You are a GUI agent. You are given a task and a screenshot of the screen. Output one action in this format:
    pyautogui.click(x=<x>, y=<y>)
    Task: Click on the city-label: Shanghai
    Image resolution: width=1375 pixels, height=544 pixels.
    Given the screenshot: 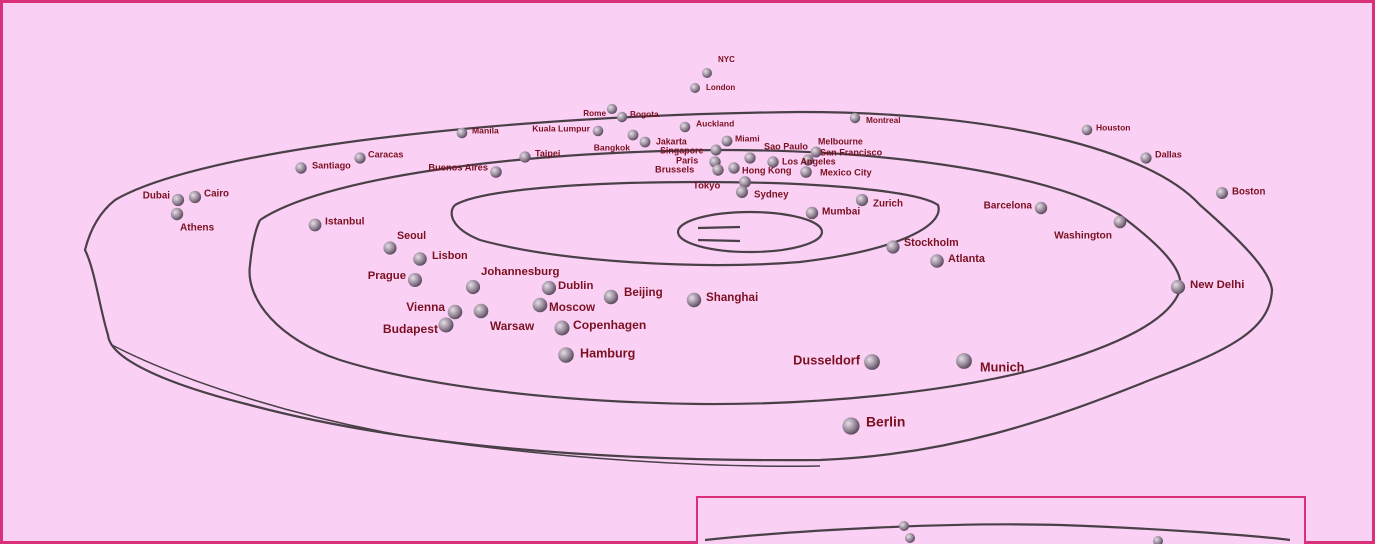 What is the action you would take?
    pyautogui.click(x=732, y=297)
    